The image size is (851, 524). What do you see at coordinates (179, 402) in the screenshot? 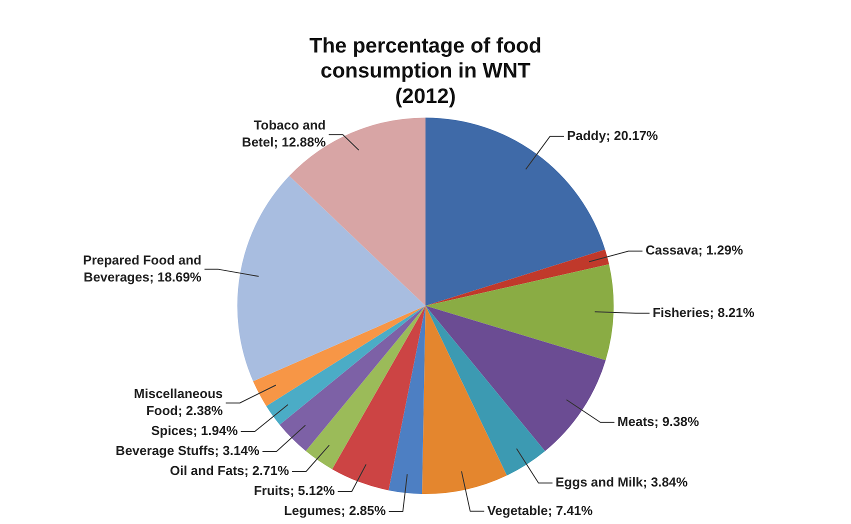
I see `slice-label: Miscellaneous Food; 2.38%` at bounding box center [179, 402].